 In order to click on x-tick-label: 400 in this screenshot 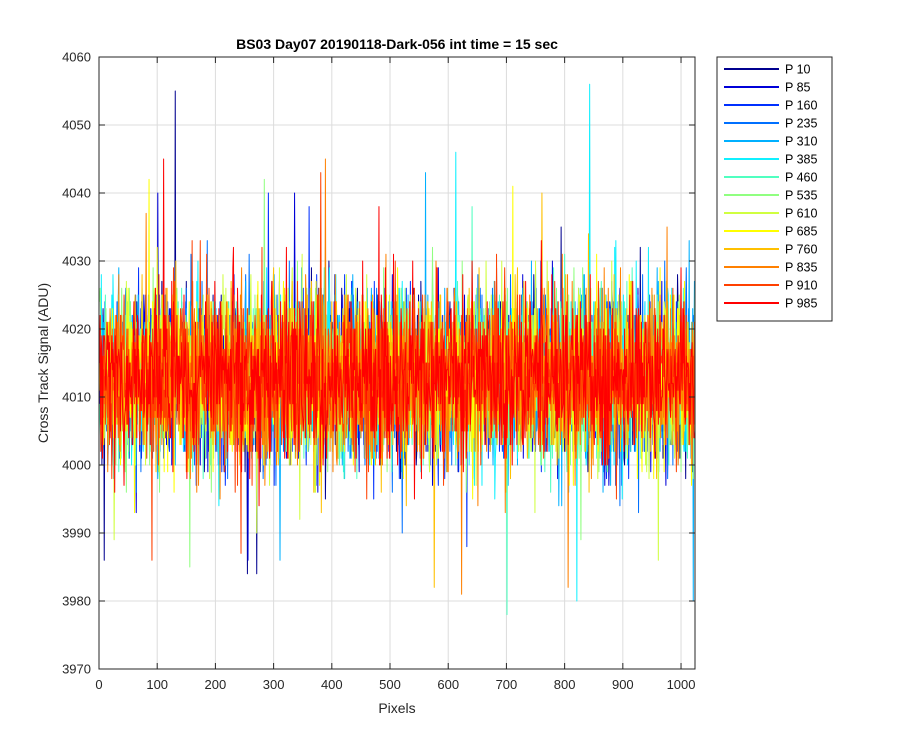, I will do `click(332, 684)`.